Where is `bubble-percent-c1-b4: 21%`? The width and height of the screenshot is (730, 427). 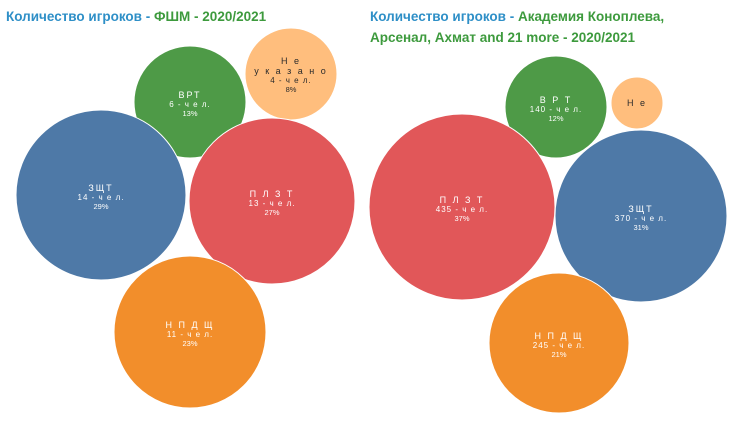 bubble-percent-c1-b4: 21% is located at coordinates (558, 354).